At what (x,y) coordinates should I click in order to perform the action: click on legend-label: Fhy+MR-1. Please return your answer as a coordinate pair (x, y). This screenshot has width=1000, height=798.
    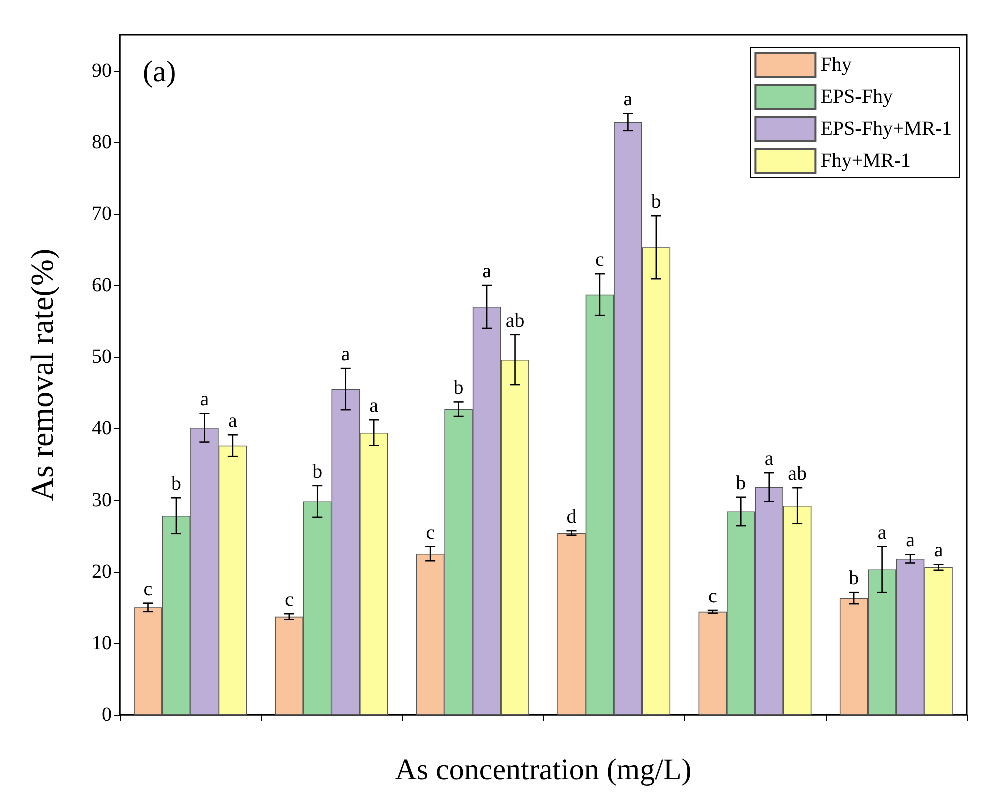
    Looking at the image, I should click on (865, 161).